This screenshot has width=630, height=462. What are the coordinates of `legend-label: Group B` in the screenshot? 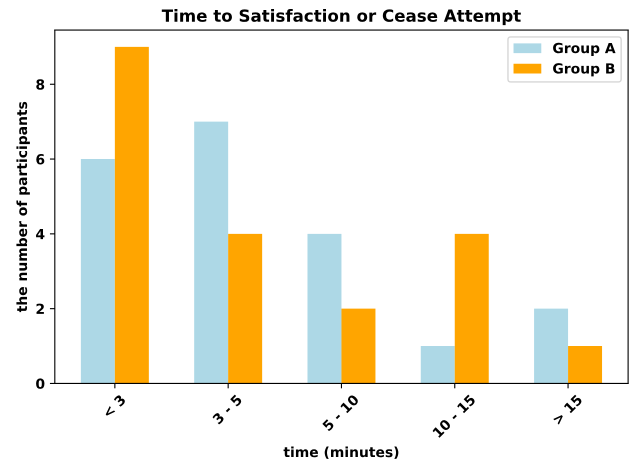 It's located at (583, 69).